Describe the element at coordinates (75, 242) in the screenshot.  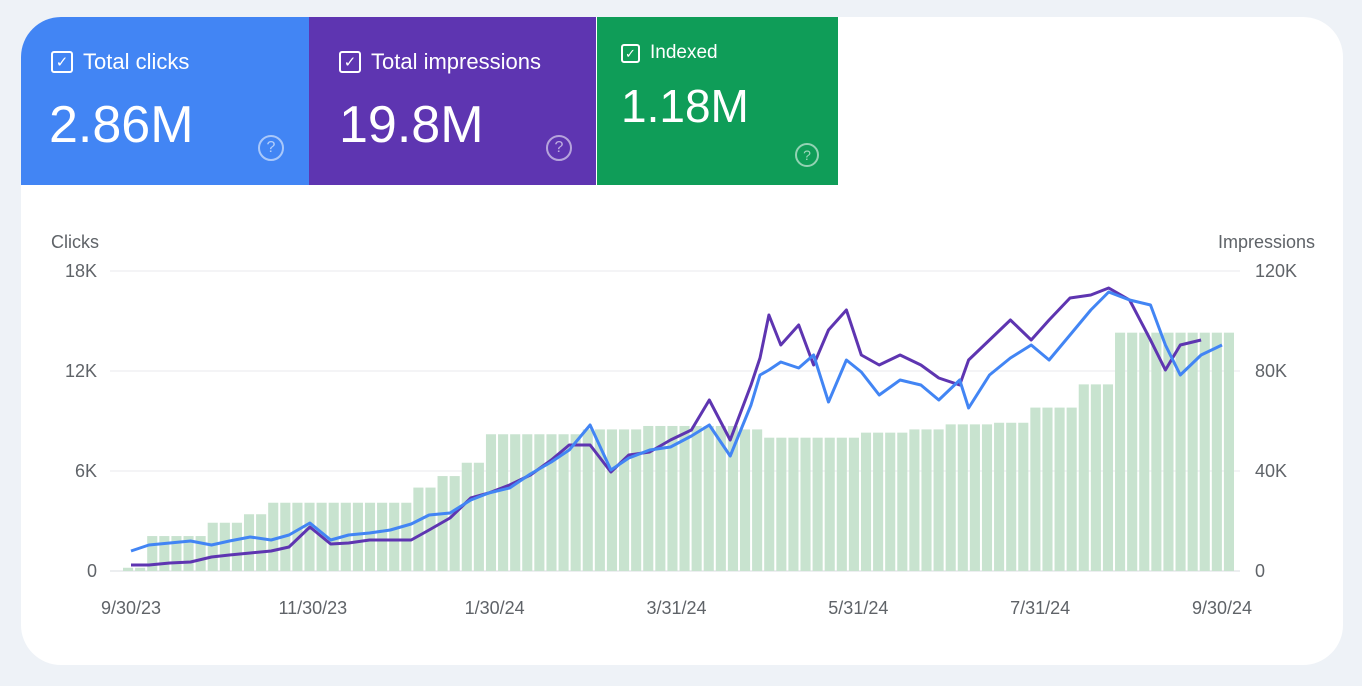
I see `left-axis-title: Clicks` at that location.